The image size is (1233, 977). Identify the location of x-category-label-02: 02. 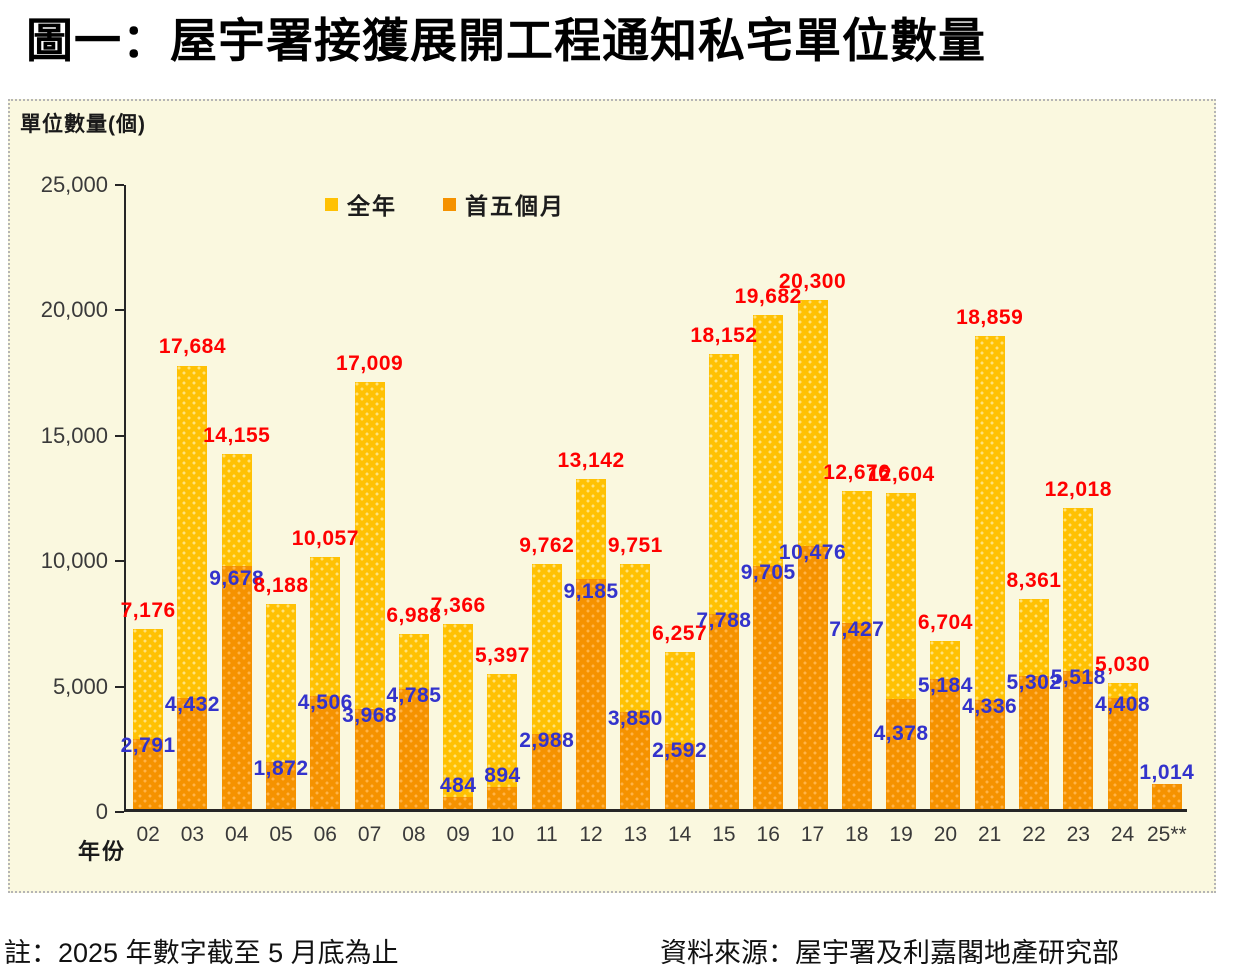
(148, 834).